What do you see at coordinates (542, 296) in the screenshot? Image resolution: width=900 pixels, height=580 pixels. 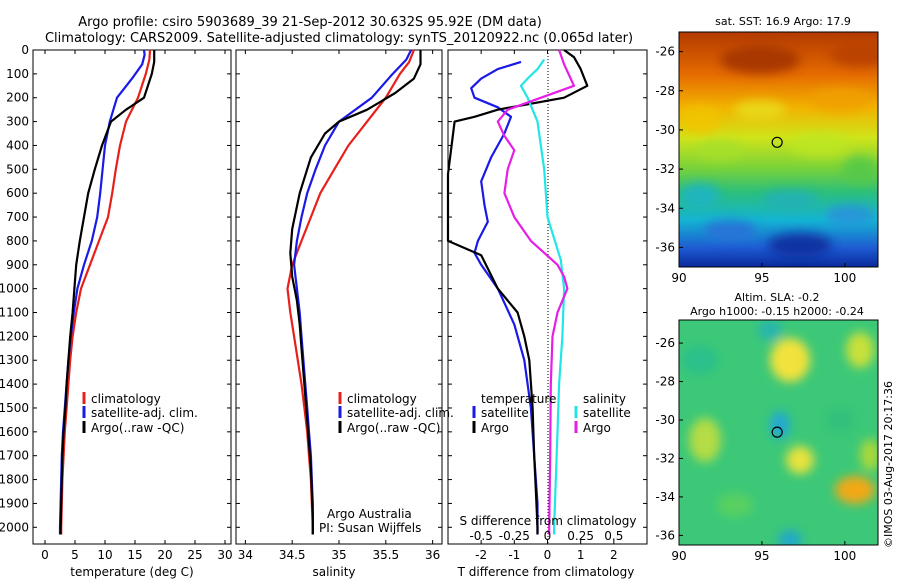 I see `series-line-salinity-satellite` at bounding box center [542, 296].